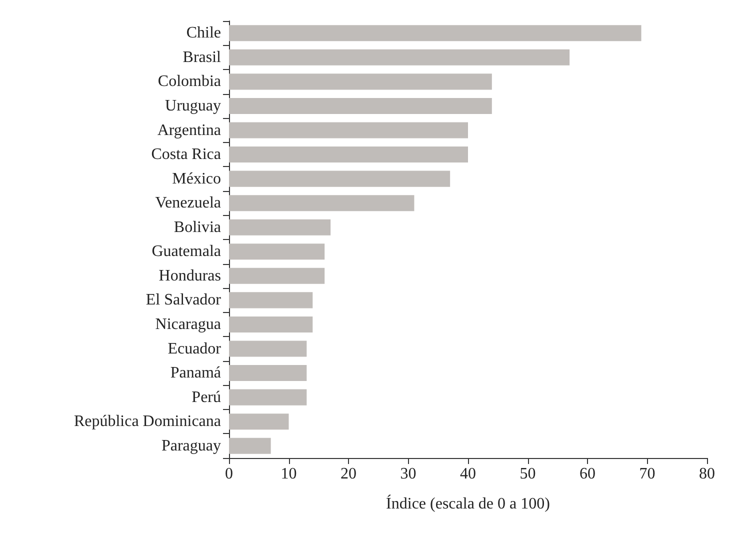  Describe the element at coordinates (229, 474) in the screenshot. I see `x-tick-label: 0` at that location.